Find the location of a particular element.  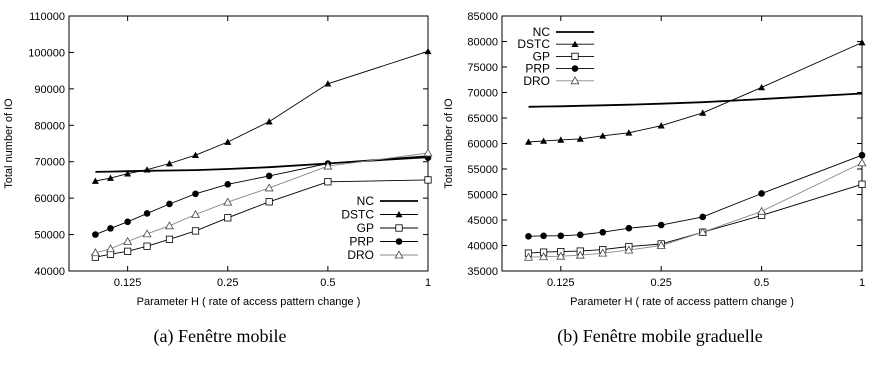

chart-b-series-gp-line is located at coordinates (695, 218).